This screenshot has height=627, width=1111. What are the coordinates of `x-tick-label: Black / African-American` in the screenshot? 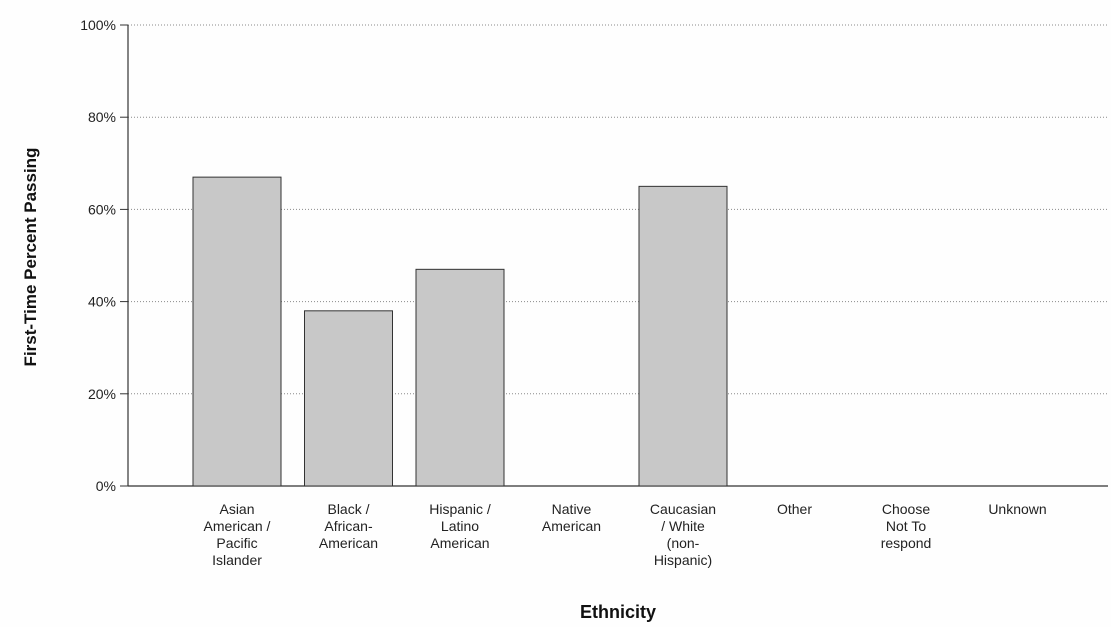 It's located at (348, 526).